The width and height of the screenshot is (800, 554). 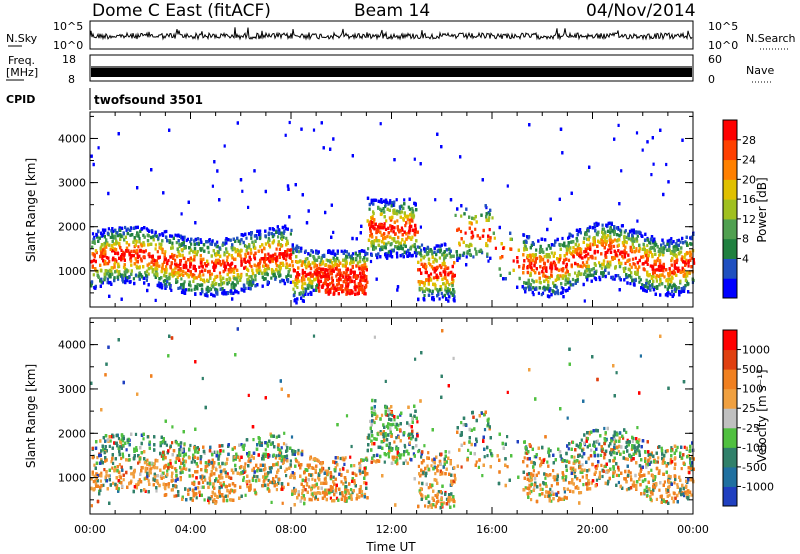 I want to click on nave-tick-top: 60, so click(x=715, y=59).